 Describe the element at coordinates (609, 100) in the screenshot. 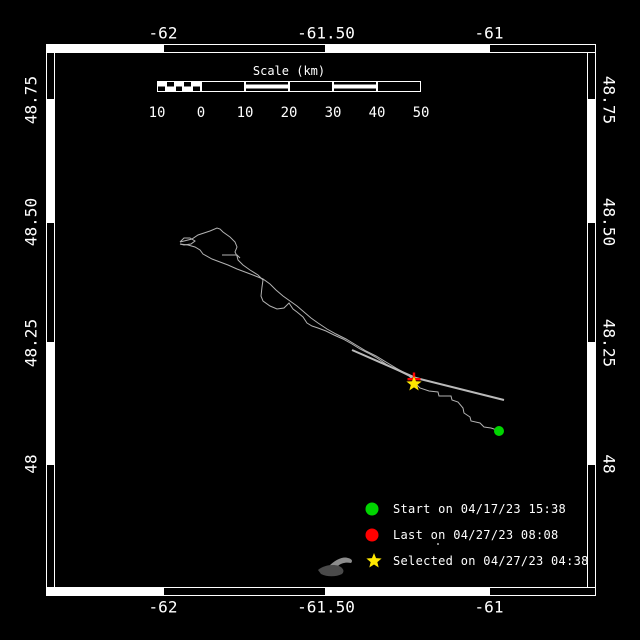

I see `lat-tick-label-right: 48.75` at that location.